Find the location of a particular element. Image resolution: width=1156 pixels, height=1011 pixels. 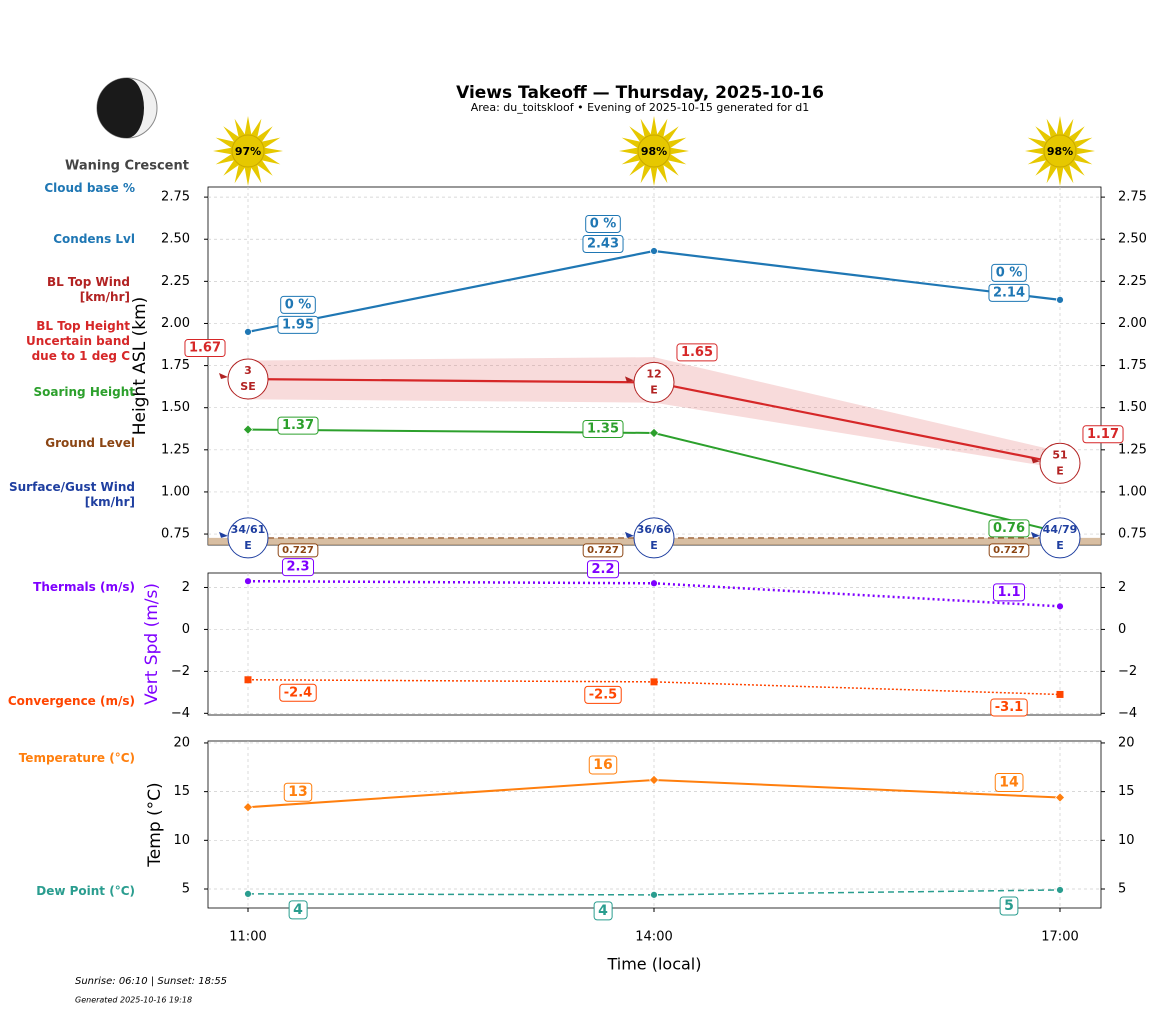

y2-tick-label: 2.25 is located at coordinates (1132, 281).